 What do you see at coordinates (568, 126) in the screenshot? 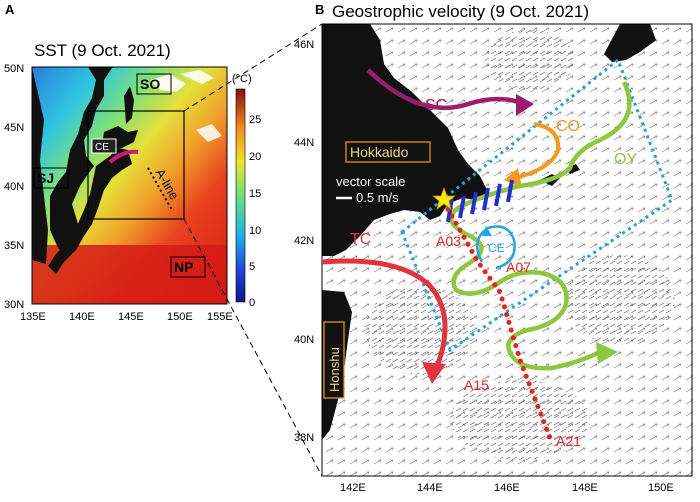
I see `co-label: CO` at bounding box center [568, 126].